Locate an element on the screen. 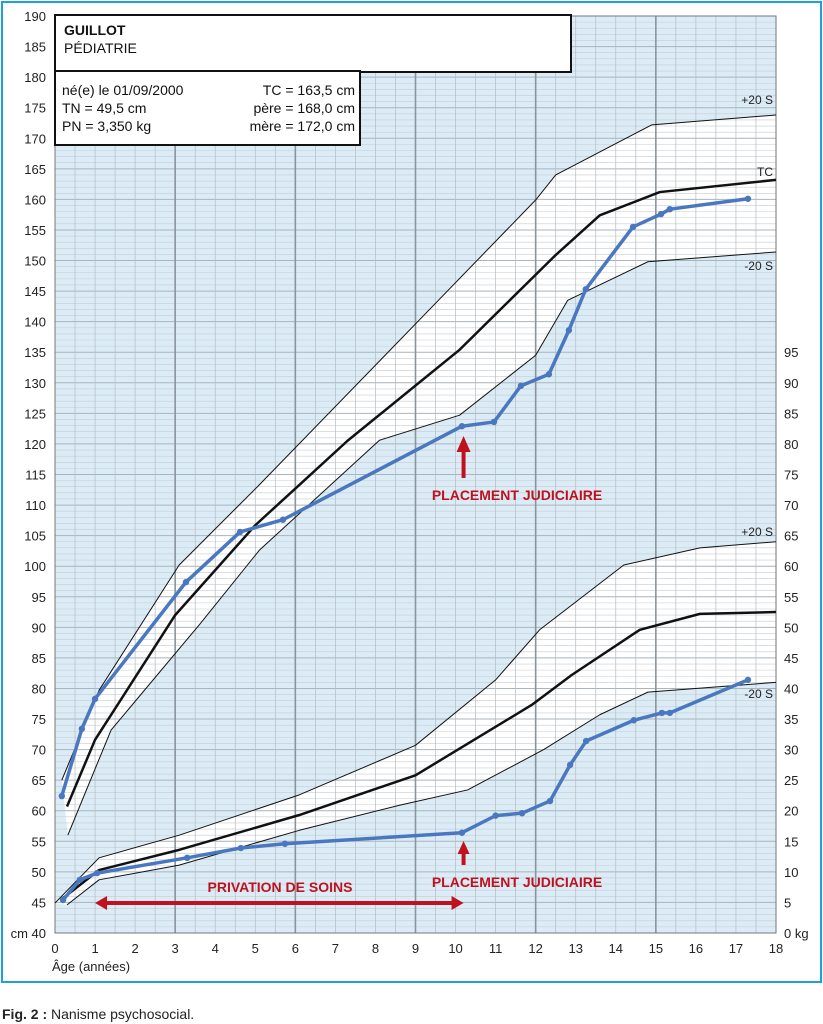  y-tick-right: 20 is located at coordinates (791, 811).